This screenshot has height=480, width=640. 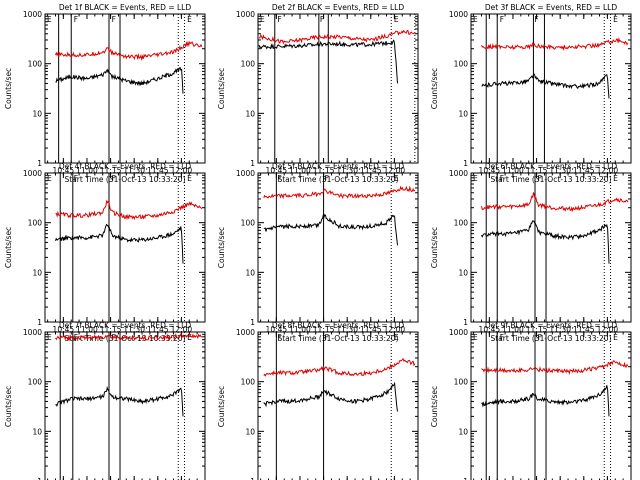 I want to click on chart-title: Det 3f BLACK = Events, RED = LLD, so click(x=551, y=7).